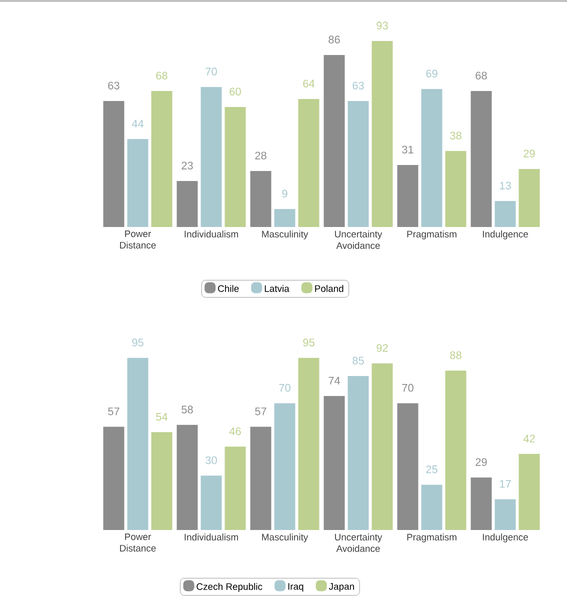 The image size is (567, 606). I want to click on legend-label: Latvia, so click(277, 288).